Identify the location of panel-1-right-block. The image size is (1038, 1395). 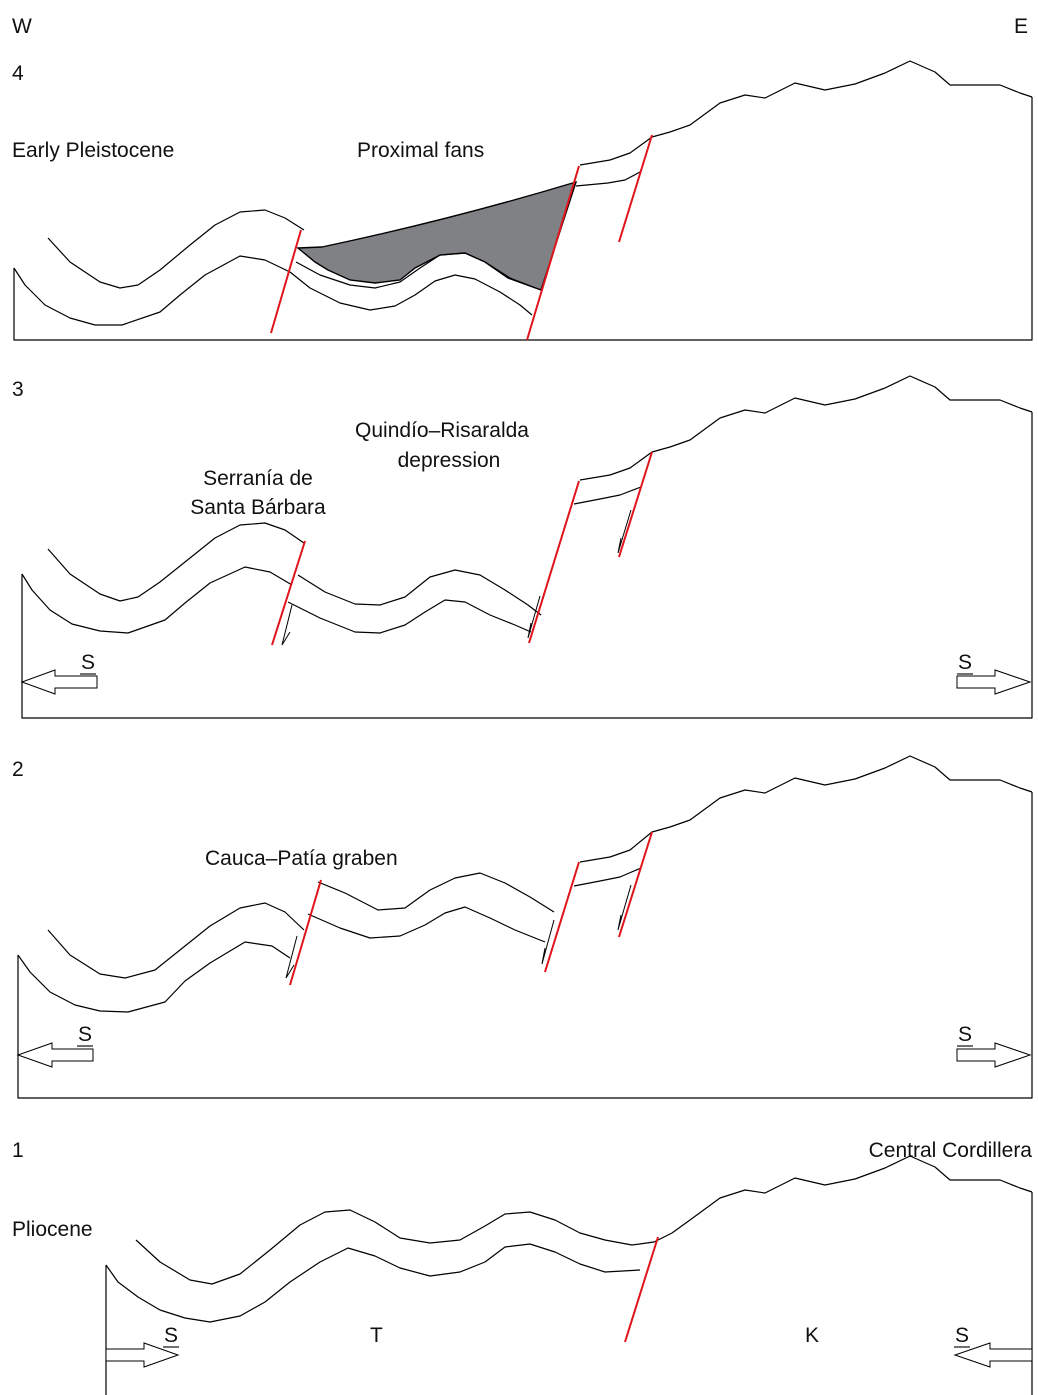
(852, 1194).